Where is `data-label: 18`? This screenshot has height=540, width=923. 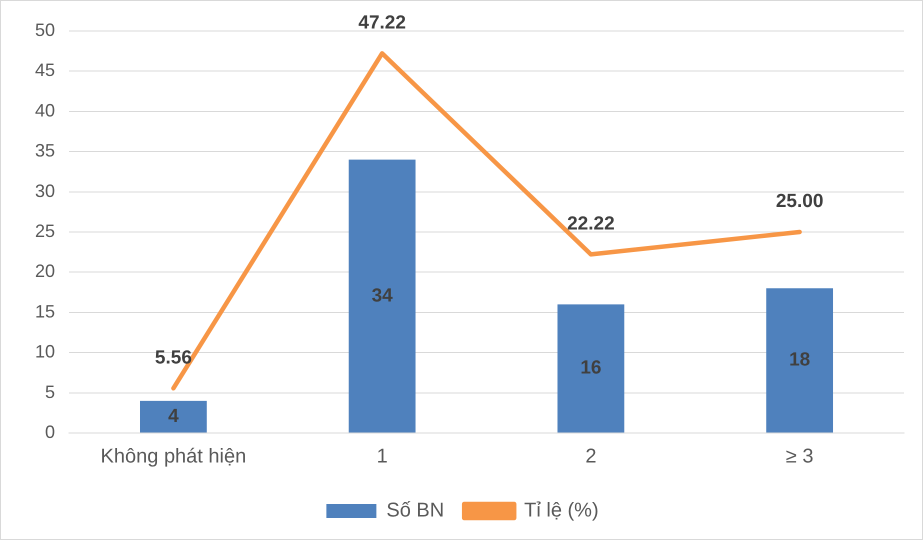 data-label: 18 is located at coordinates (799, 360).